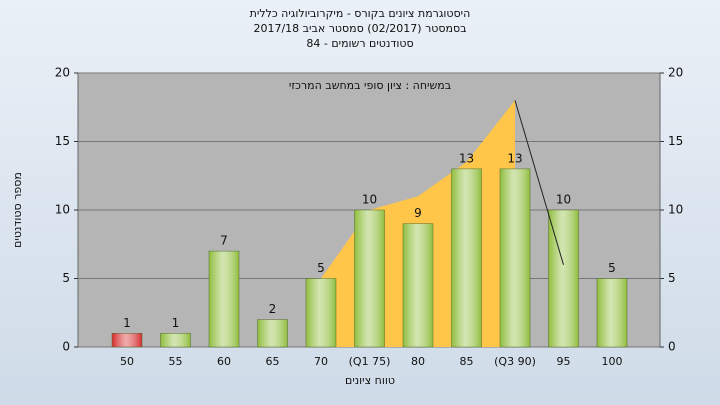  Describe the element at coordinates (273, 361) in the screenshot. I see `x-tick-label: 65` at that location.